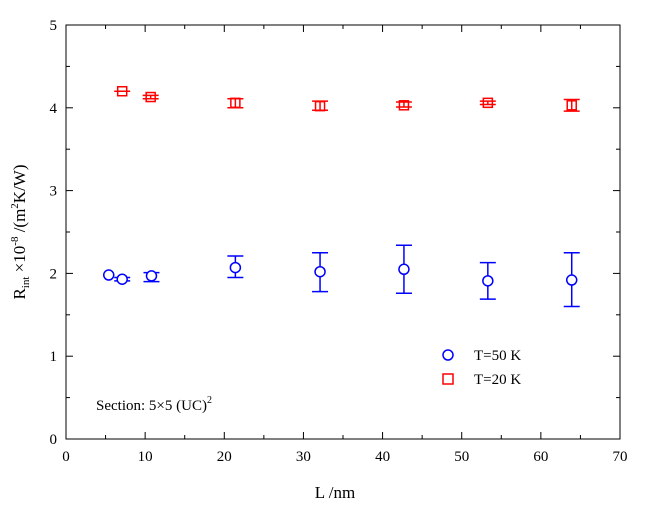  What do you see at coordinates (448, 379) in the screenshot?
I see `legend-marker-square` at bounding box center [448, 379].